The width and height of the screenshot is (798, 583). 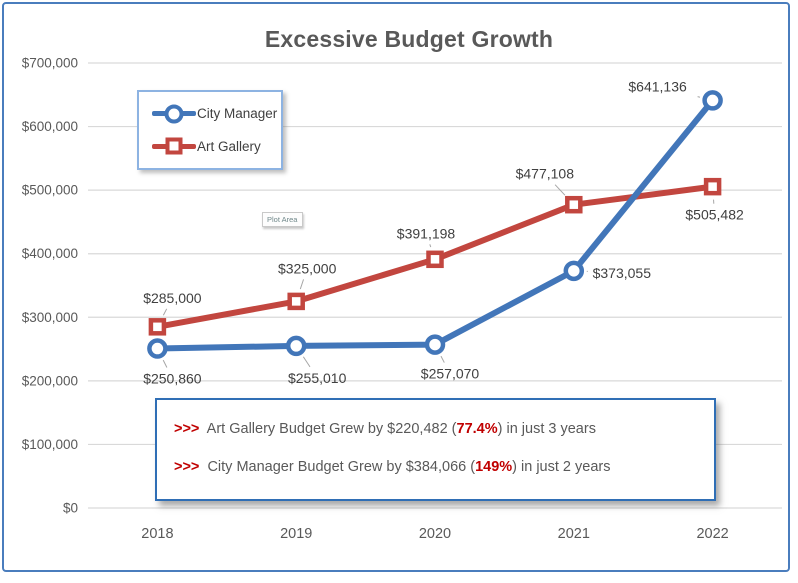 I want to click on marker-art-gallery-2019, so click(x=296, y=301).